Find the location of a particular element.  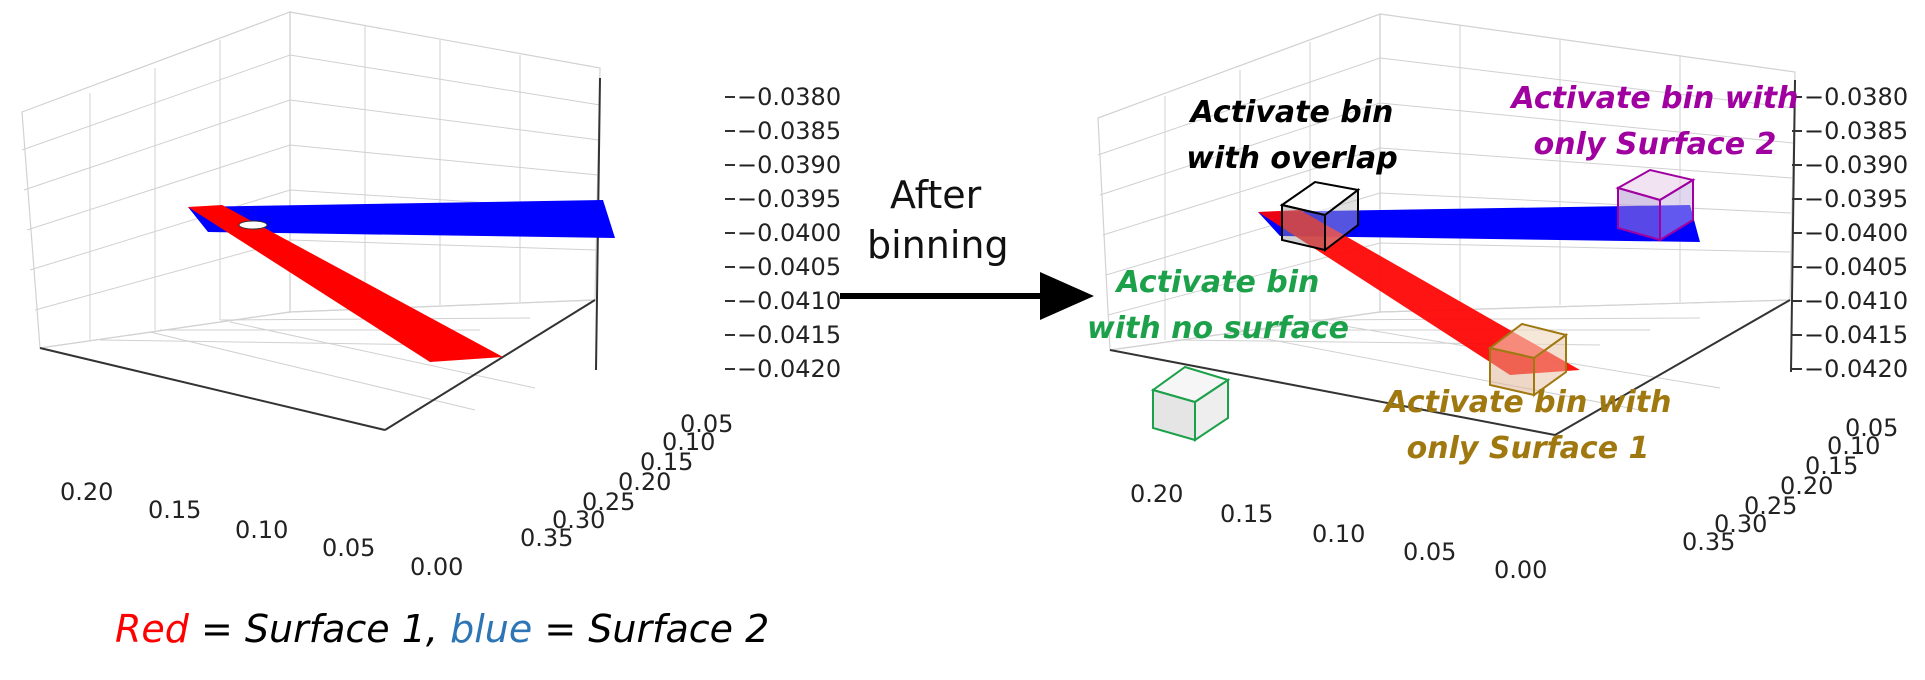

legend: Red = Surface 1, blue = Surface 2 is located at coordinates (442, 629).